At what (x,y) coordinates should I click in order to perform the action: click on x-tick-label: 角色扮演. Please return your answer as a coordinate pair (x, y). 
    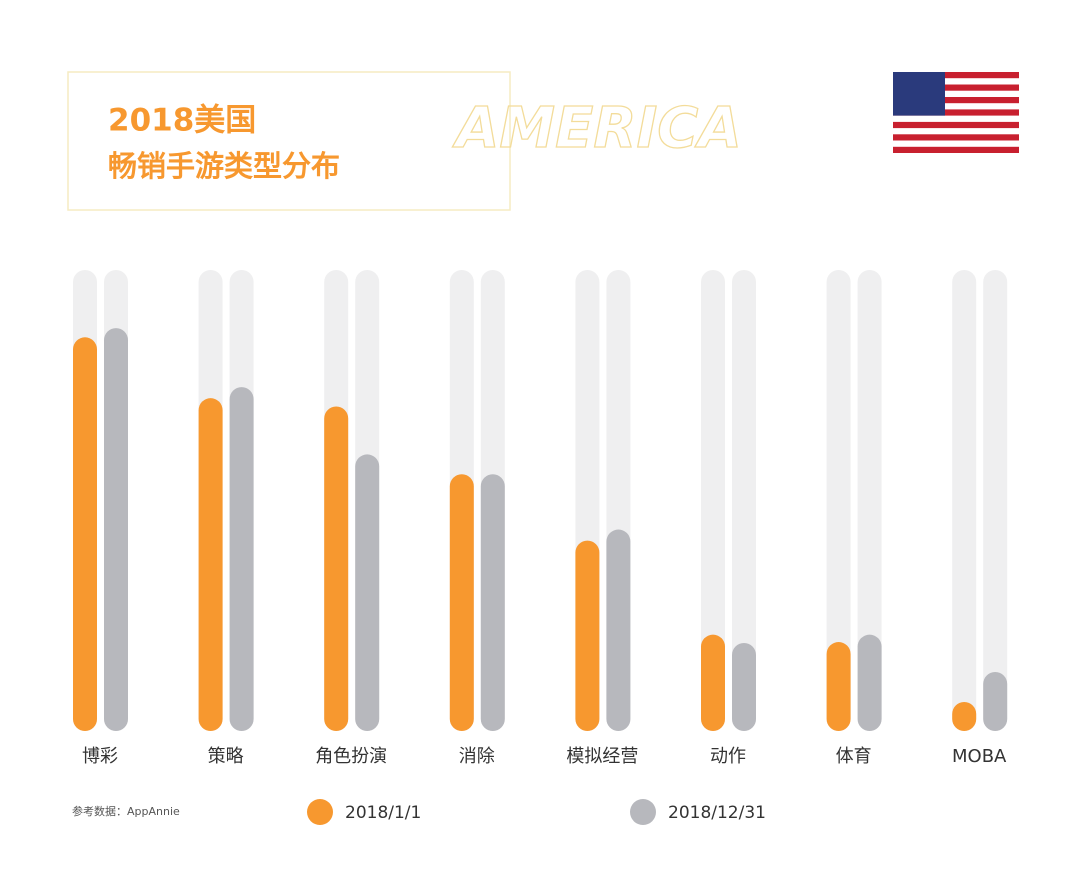
    Looking at the image, I should click on (351, 756).